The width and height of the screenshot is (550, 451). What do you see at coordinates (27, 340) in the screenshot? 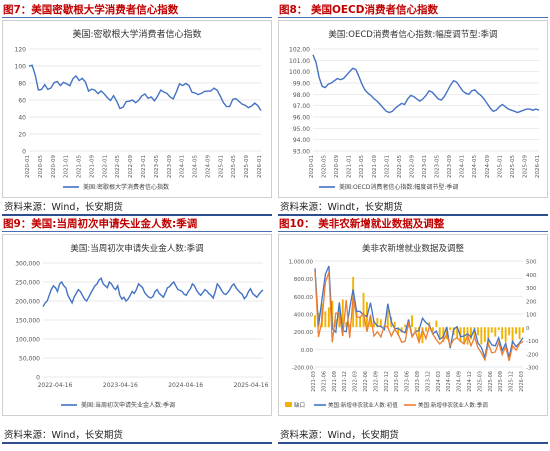
I see `y-tick-label: 100,000` at bounding box center [27, 340].